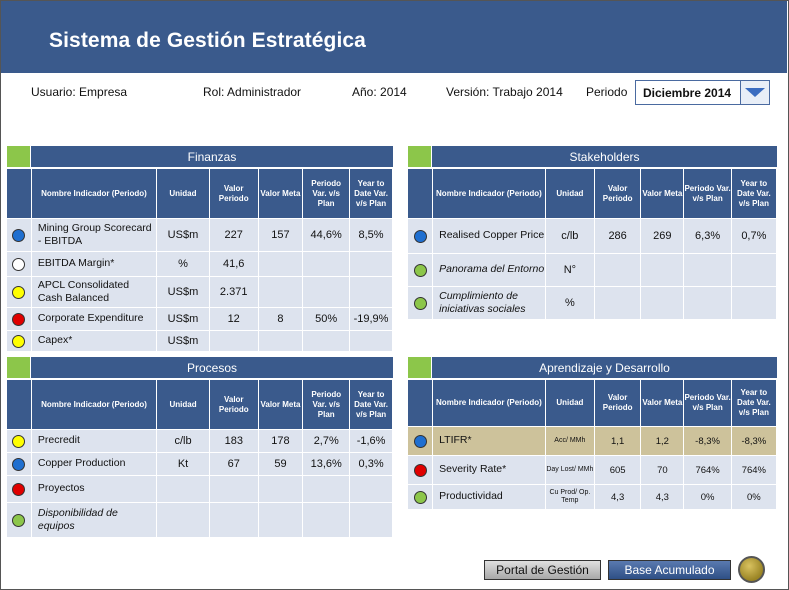 The height and width of the screenshot is (590, 789). I want to click on table-row: EBITDA Margin*% 41,6, so click(199, 264).